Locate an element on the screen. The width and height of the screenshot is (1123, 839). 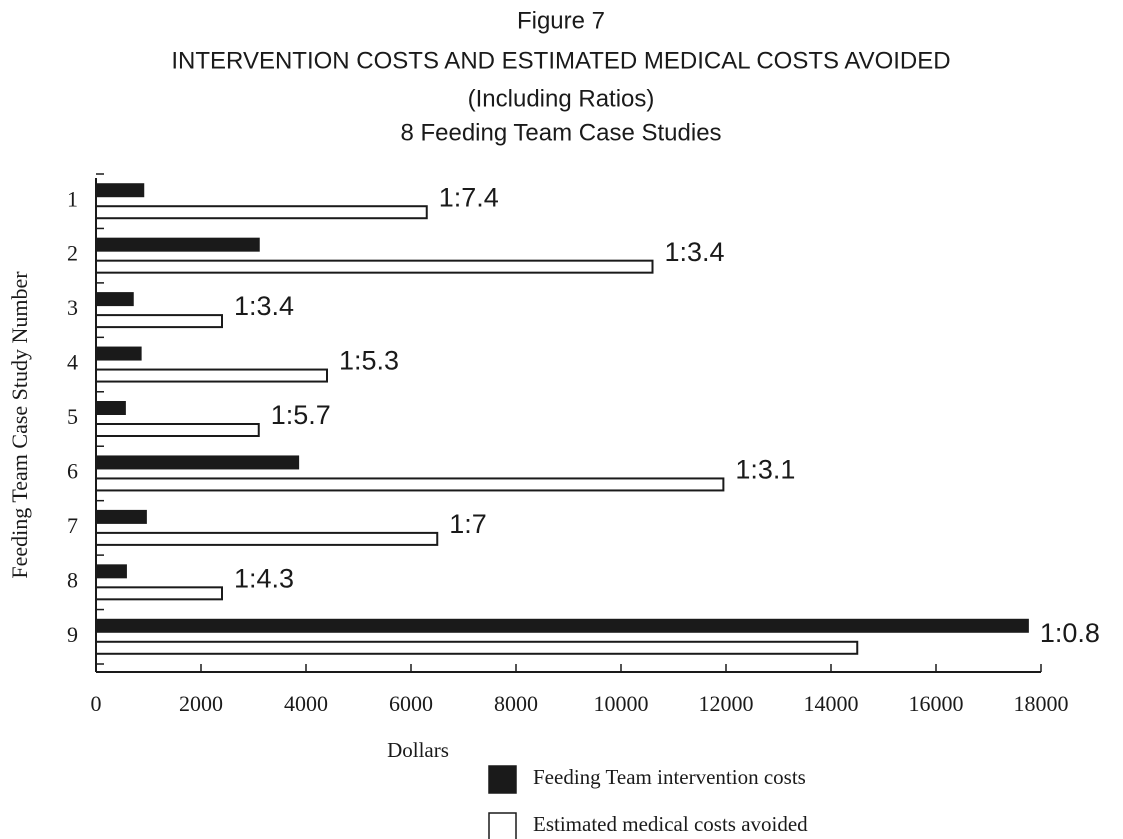
y-tick-label: 5 is located at coordinates (72, 416).